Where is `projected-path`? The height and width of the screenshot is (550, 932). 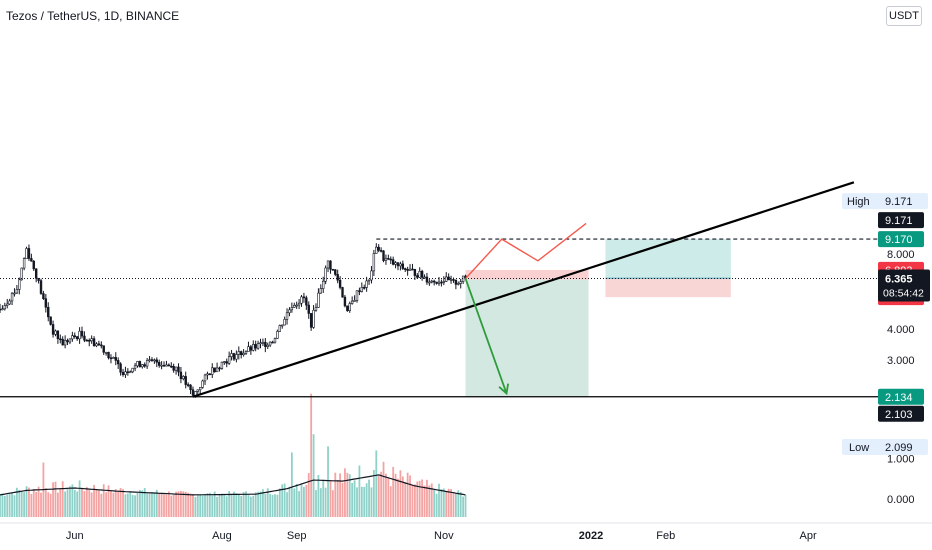
projected-path is located at coordinates (525, 251).